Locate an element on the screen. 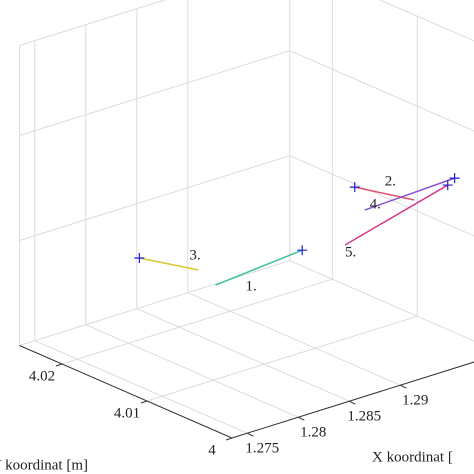  x-axis-label: X koordinat [ is located at coordinates (412, 457).